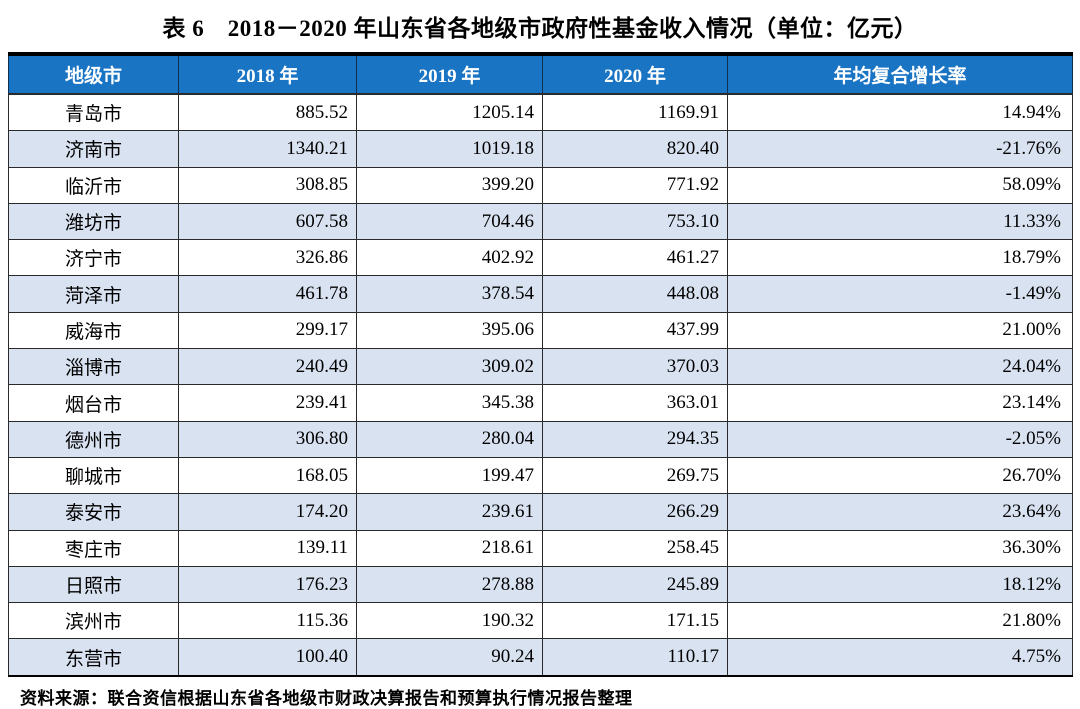 This screenshot has width=1080, height=709. I want to click on cell-cagr: 11.33%, so click(900, 221).